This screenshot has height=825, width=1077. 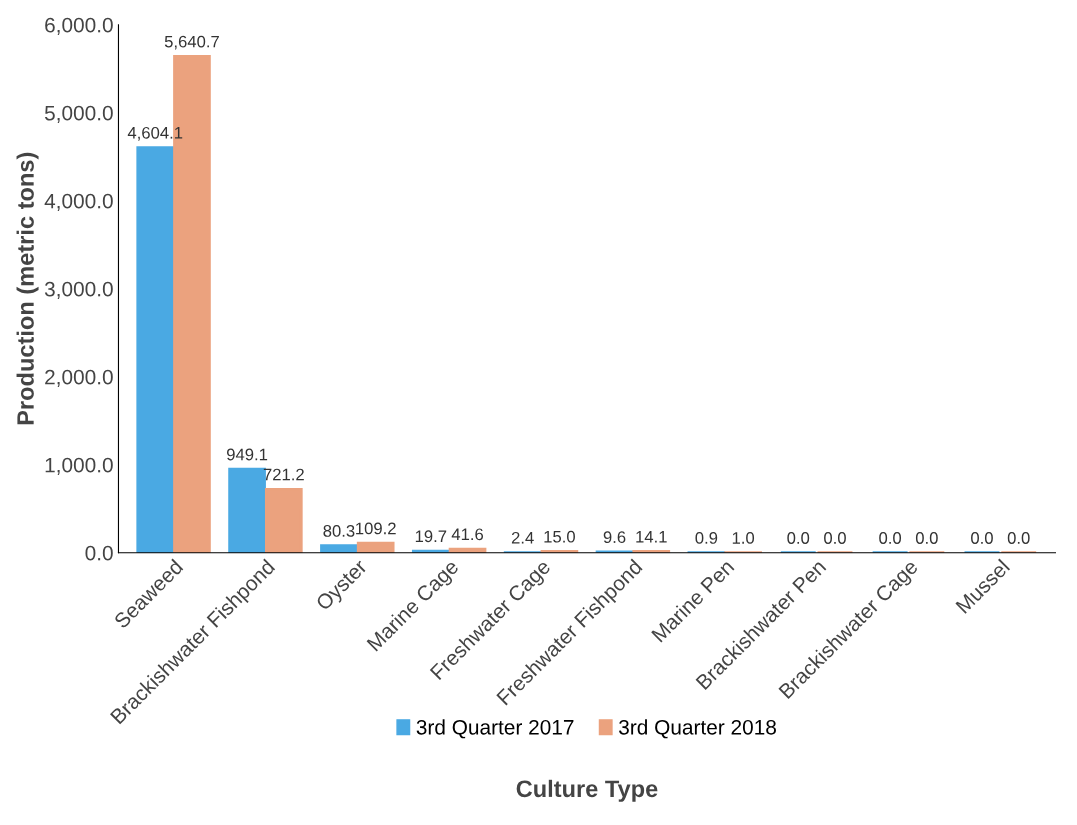 I want to click on y-tick-label: 2,000.0, so click(x=79, y=378).